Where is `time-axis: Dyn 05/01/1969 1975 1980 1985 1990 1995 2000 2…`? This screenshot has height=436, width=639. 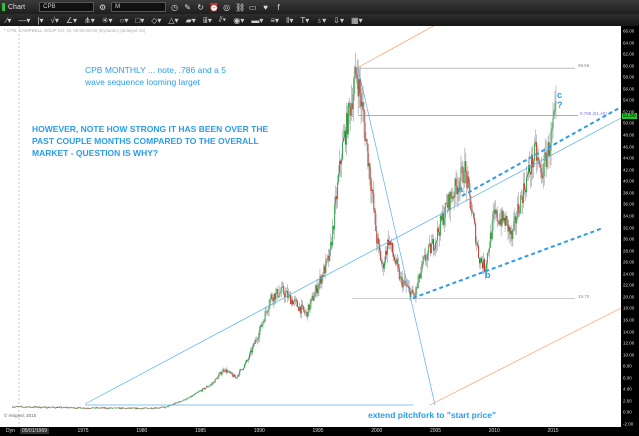
time-axis: Dyn 05/01/1969 1975 1980 1985 1990 1995 2000 2… is located at coordinates (310, 431).